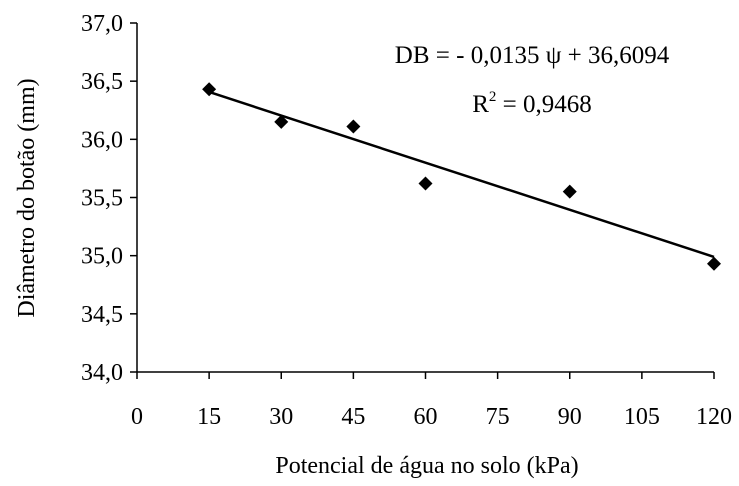 This screenshot has width=739, height=486. Describe the element at coordinates (209, 417) in the screenshot. I see `x-tick-label: 15` at that location.